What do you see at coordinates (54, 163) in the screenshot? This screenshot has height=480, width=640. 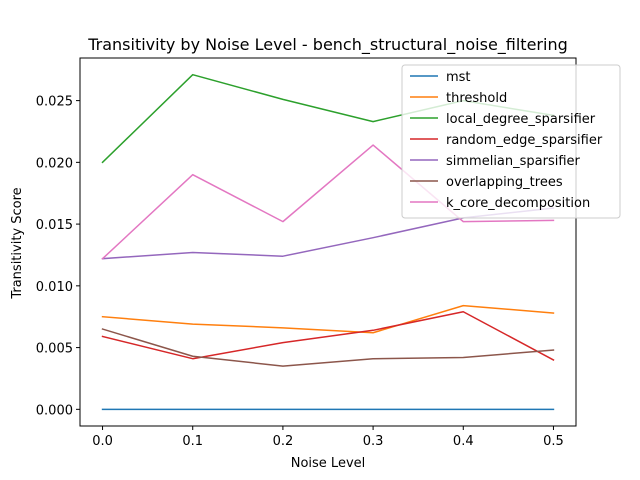 I see `y-tick-label: 0.020` at bounding box center [54, 163].